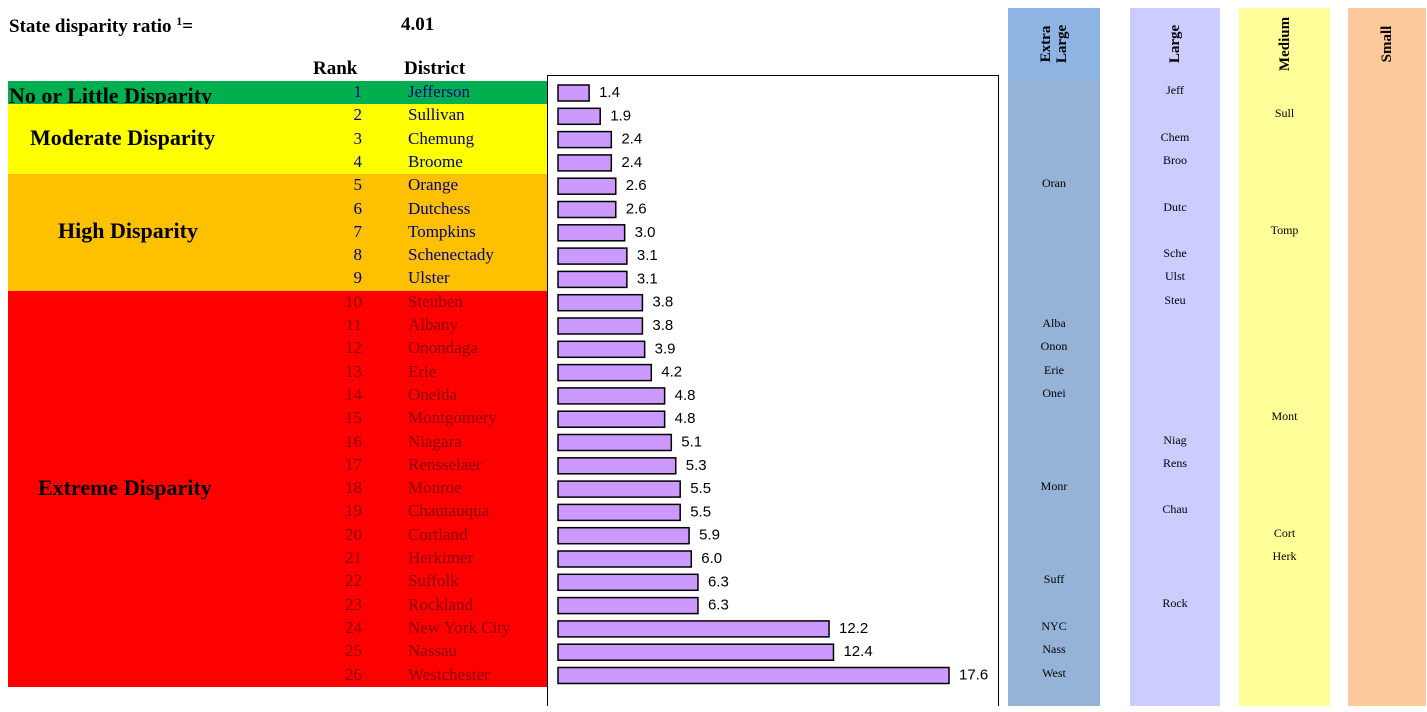 Image resolution: width=1427 pixels, height=712 pixels. Describe the element at coordinates (609, 92) in the screenshot. I see `bar-value-label: 1.4` at that location.